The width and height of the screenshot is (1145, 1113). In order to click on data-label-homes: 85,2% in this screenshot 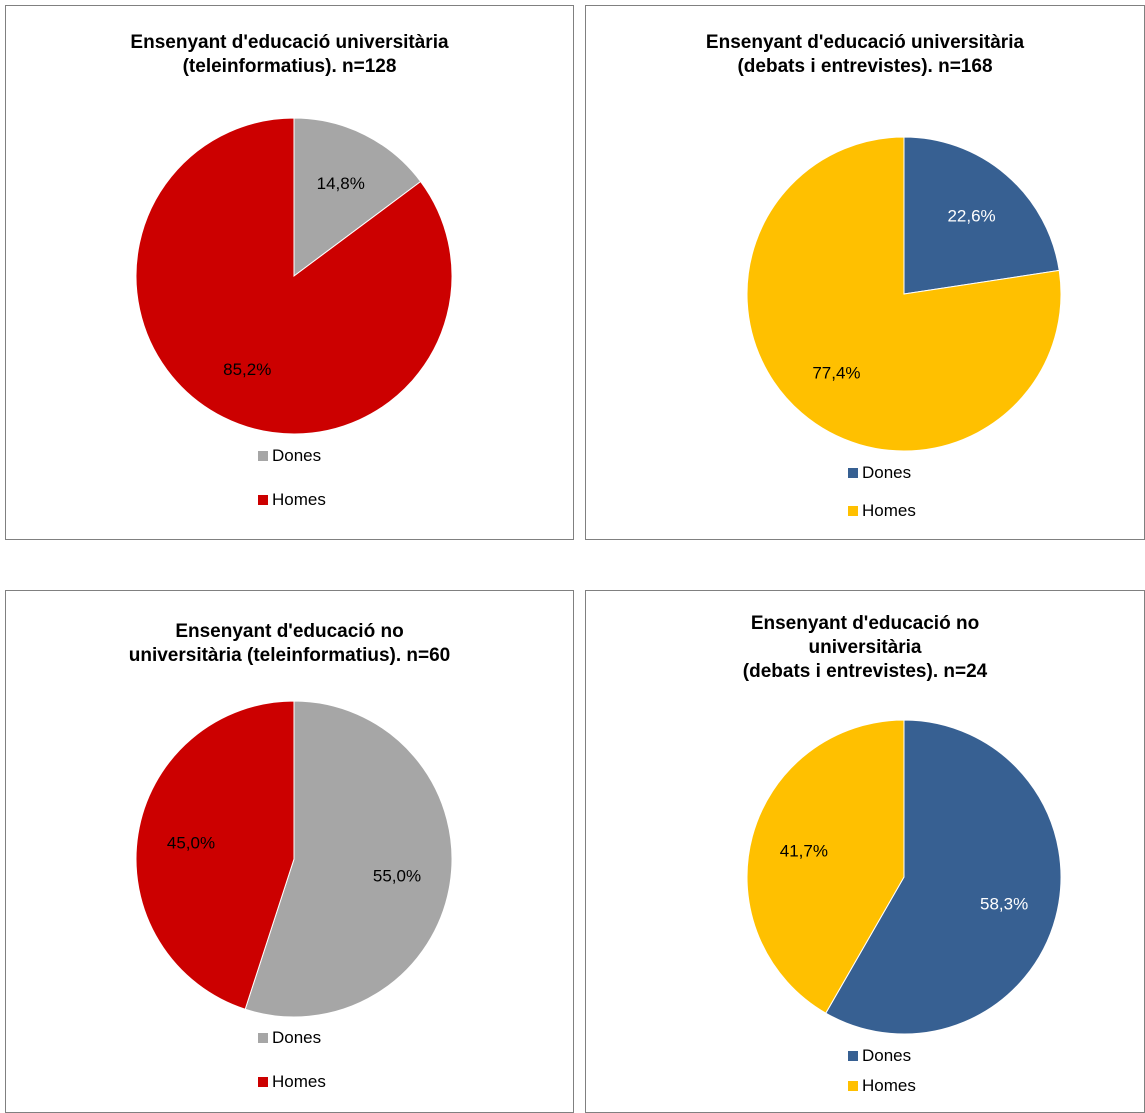, I will do `click(247, 369)`.